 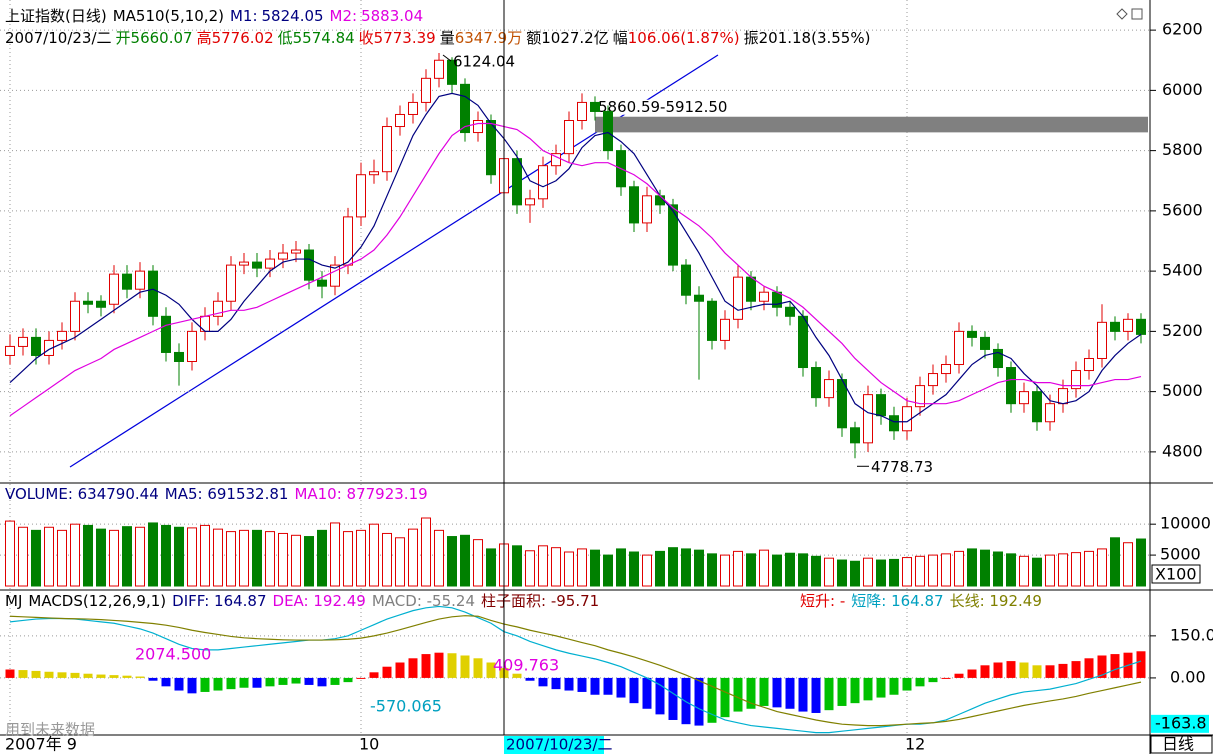 I want to click on low-annotation: 4778.73, so click(x=902, y=467).